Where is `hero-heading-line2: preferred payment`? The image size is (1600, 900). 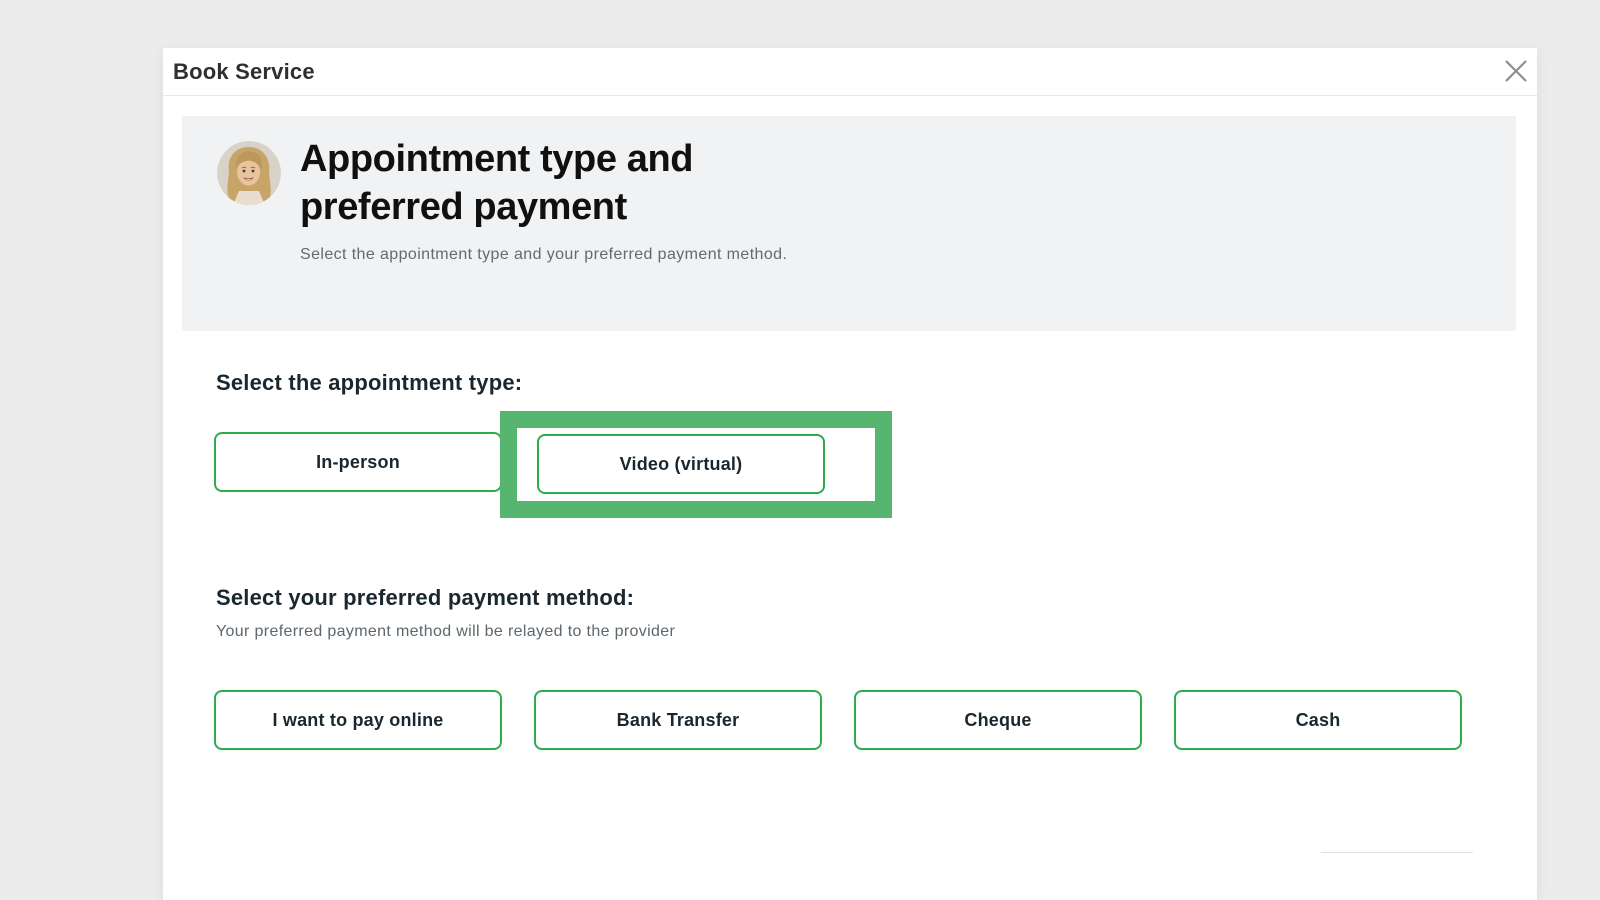
hero-heading-line2: preferred payment is located at coordinates (463, 207).